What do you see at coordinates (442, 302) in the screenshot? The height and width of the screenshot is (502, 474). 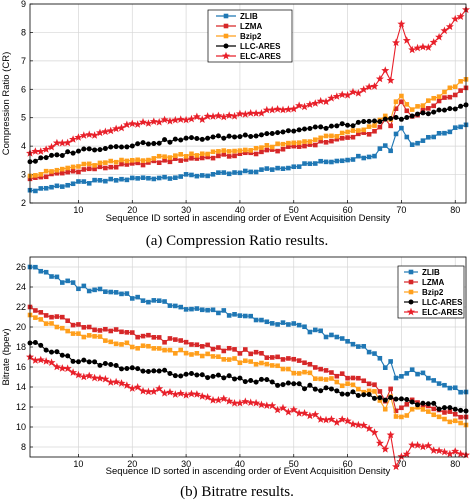 I see `legend-entry-llc-ares: LLC-ARES` at bounding box center [442, 302].